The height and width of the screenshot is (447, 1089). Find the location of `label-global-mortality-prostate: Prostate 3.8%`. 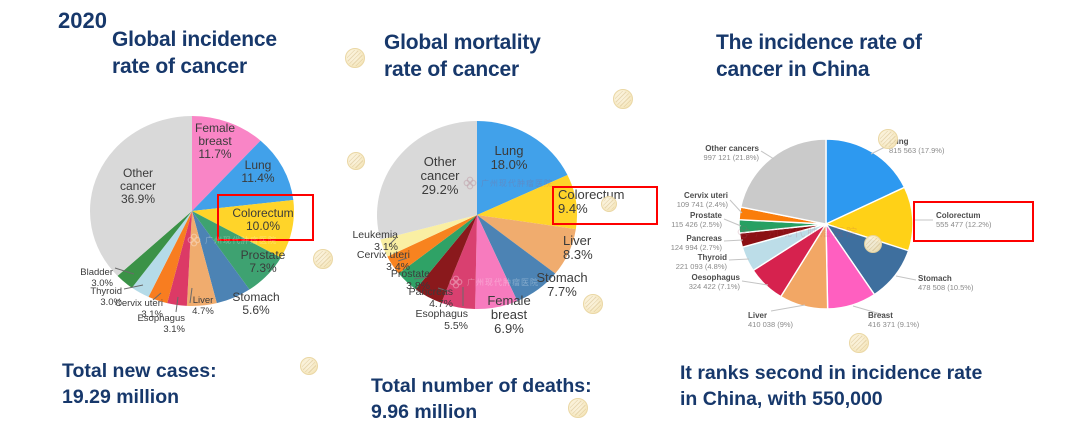

label-global-mortality-prostate: Prostate 3.8% is located at coordinates (410, 280).